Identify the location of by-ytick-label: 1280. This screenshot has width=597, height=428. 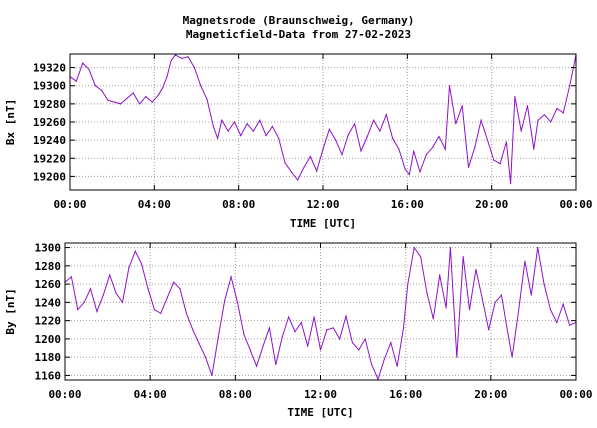
(48, 266).